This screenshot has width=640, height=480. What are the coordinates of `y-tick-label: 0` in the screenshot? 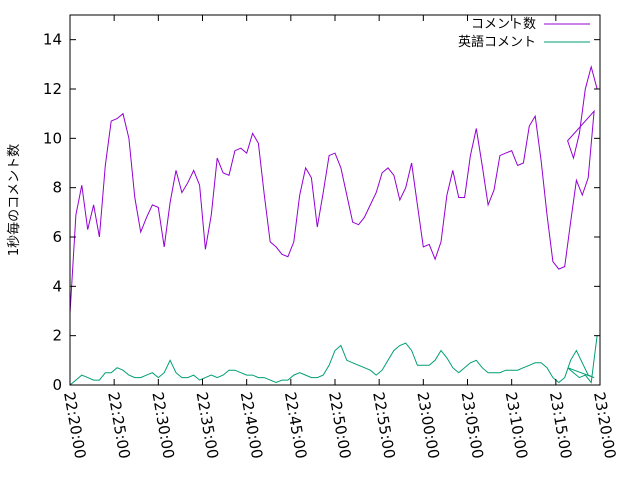 It's located at (57, 385).